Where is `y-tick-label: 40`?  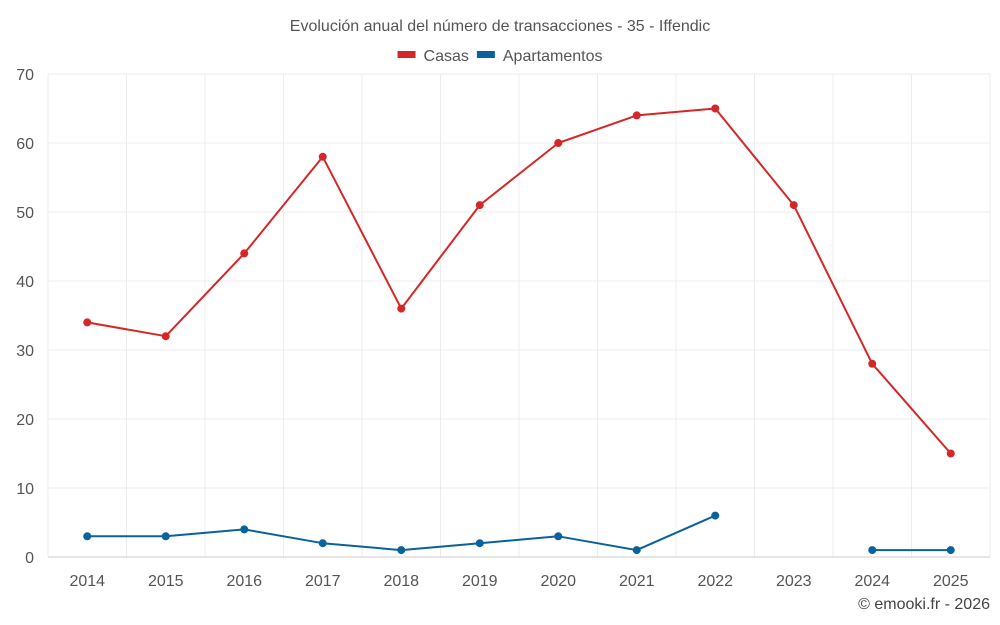 y-tick-label: 40 is located at coordinates (25, 282).